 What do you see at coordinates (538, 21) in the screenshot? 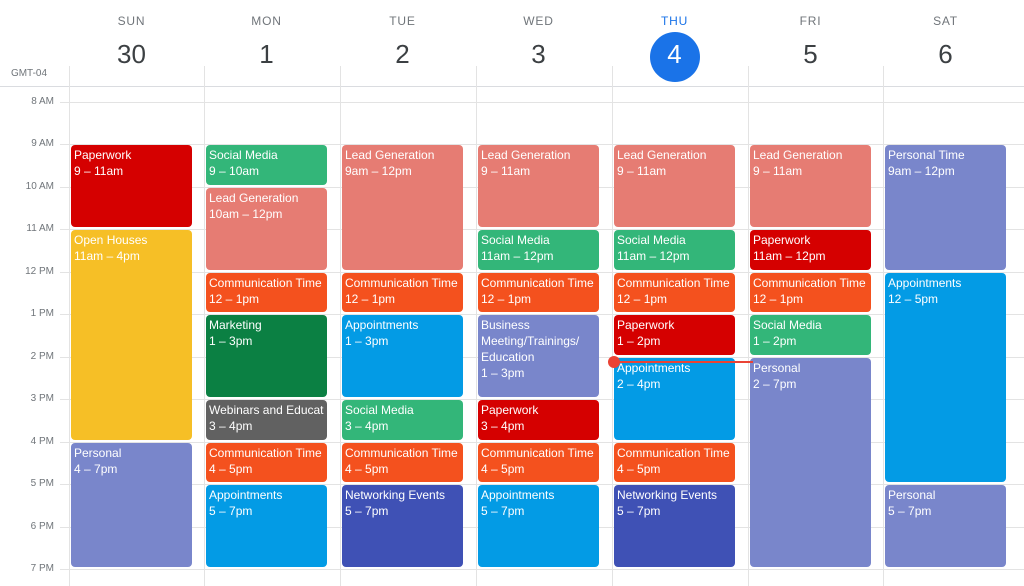
I see `day-name-wed: WED` at bounding box center [538, 21].